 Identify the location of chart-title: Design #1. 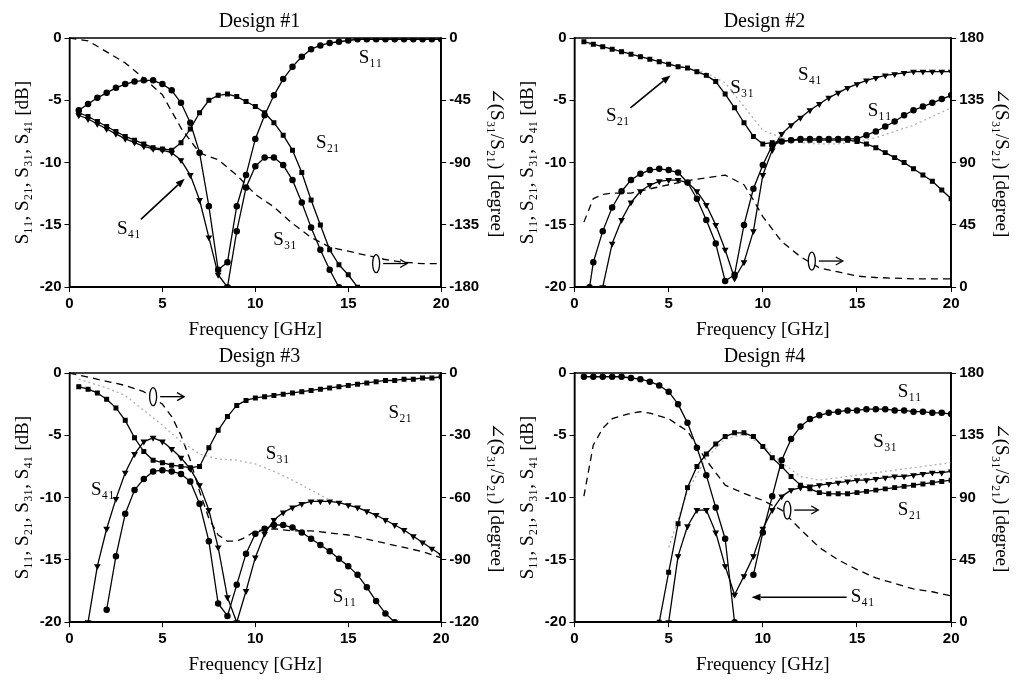
(259, 21).